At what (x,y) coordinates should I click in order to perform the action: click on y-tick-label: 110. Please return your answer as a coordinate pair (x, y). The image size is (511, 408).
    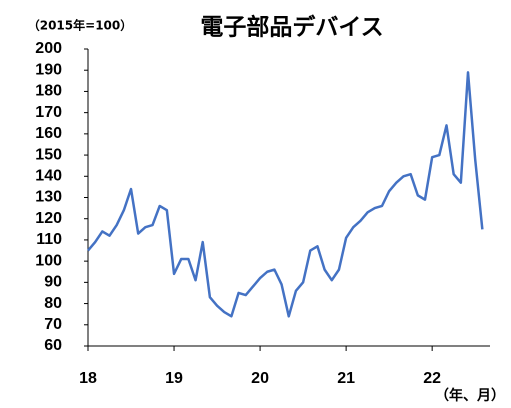
    Looking at the image, I should click on (49, 239).